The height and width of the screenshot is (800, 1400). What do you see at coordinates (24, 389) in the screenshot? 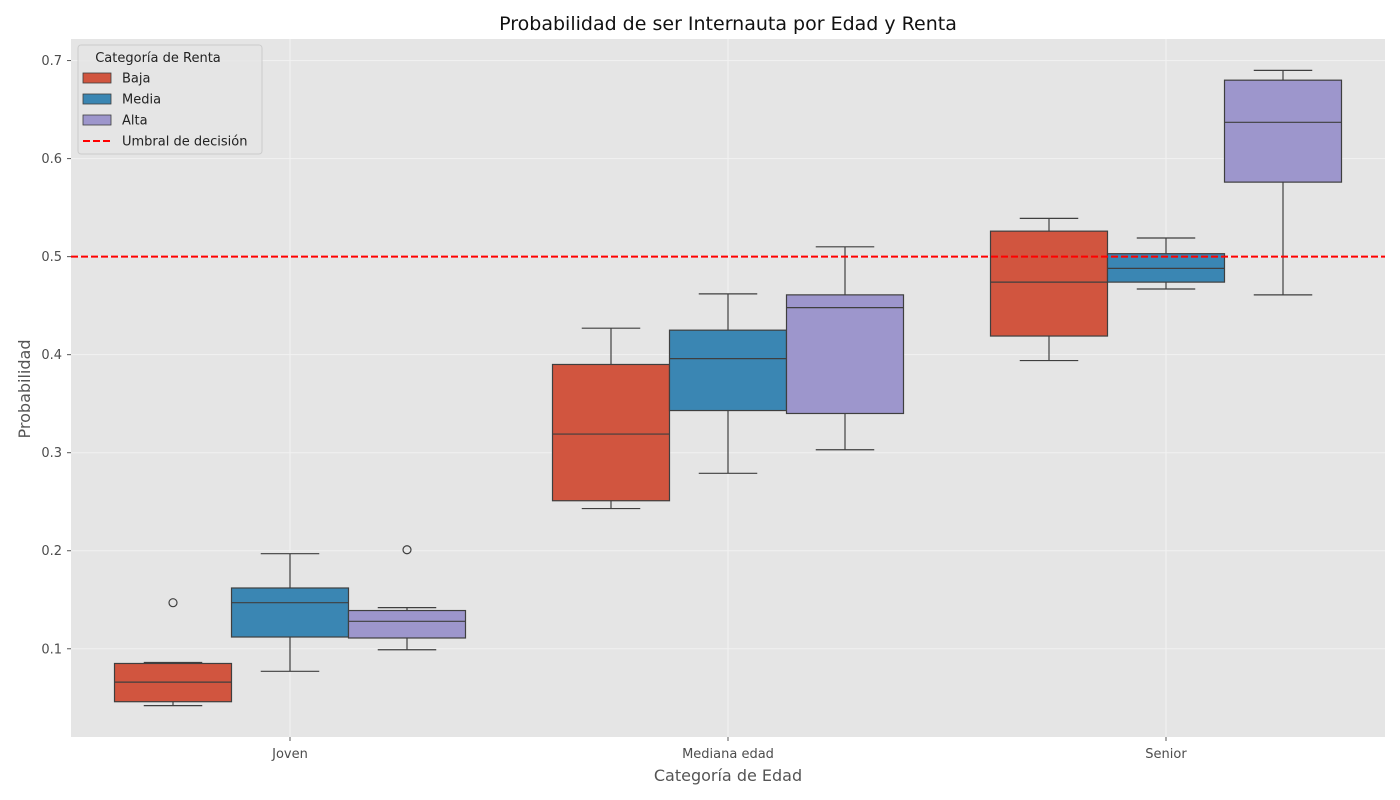
I see `y-axis-title: Probabilidad` at bounding box center [24, 389].